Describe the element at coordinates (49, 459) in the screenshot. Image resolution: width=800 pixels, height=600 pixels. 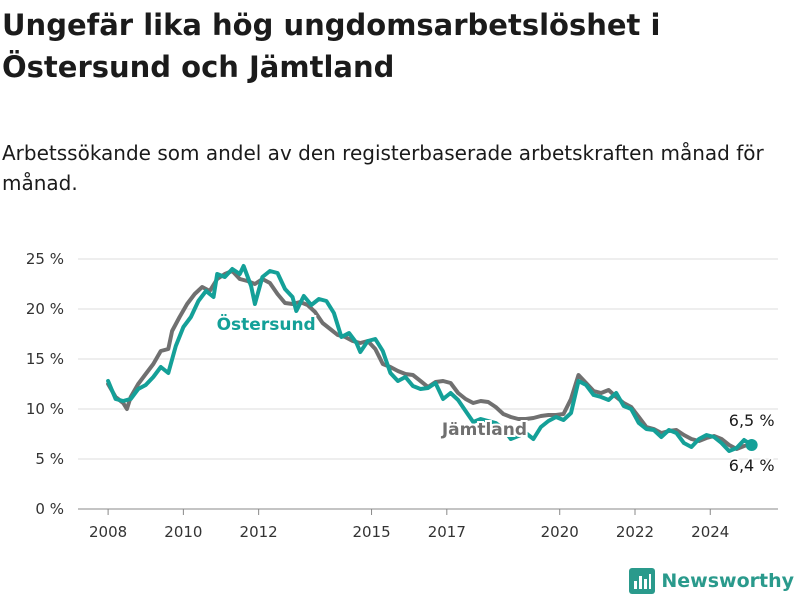
I see `y-tick-label: 5 %` at that location.